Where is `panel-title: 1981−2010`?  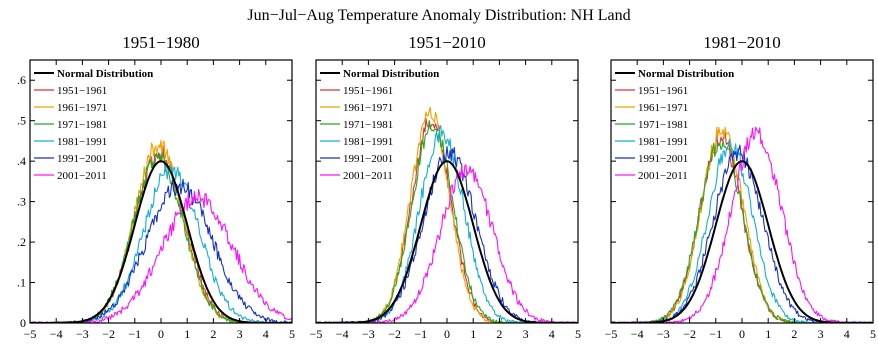
panel-title: 1981−2010 is located at coordinates (742, 42).